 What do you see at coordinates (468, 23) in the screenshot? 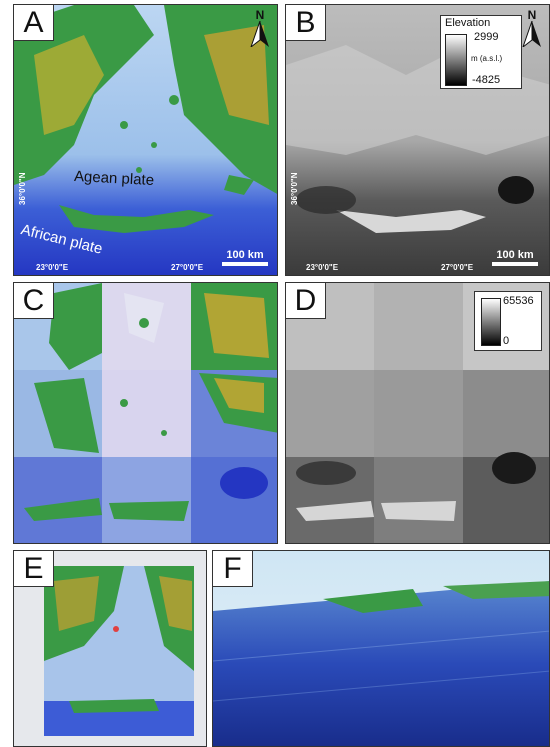
I see `legend-title: Elevation` at bounding box center [468, 23].